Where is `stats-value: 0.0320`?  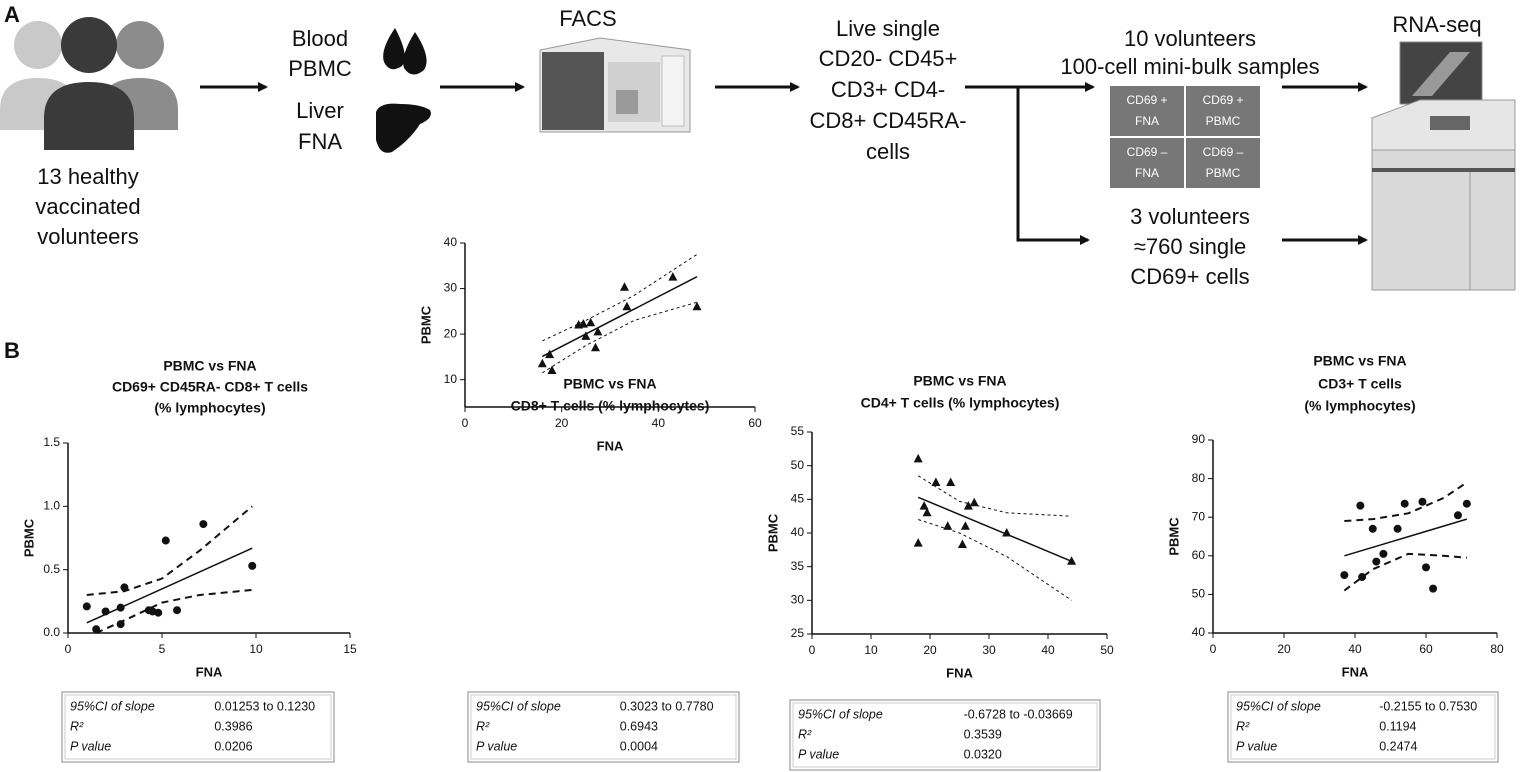
stats-value: 0.0320 is located at coordinates (983, 754).